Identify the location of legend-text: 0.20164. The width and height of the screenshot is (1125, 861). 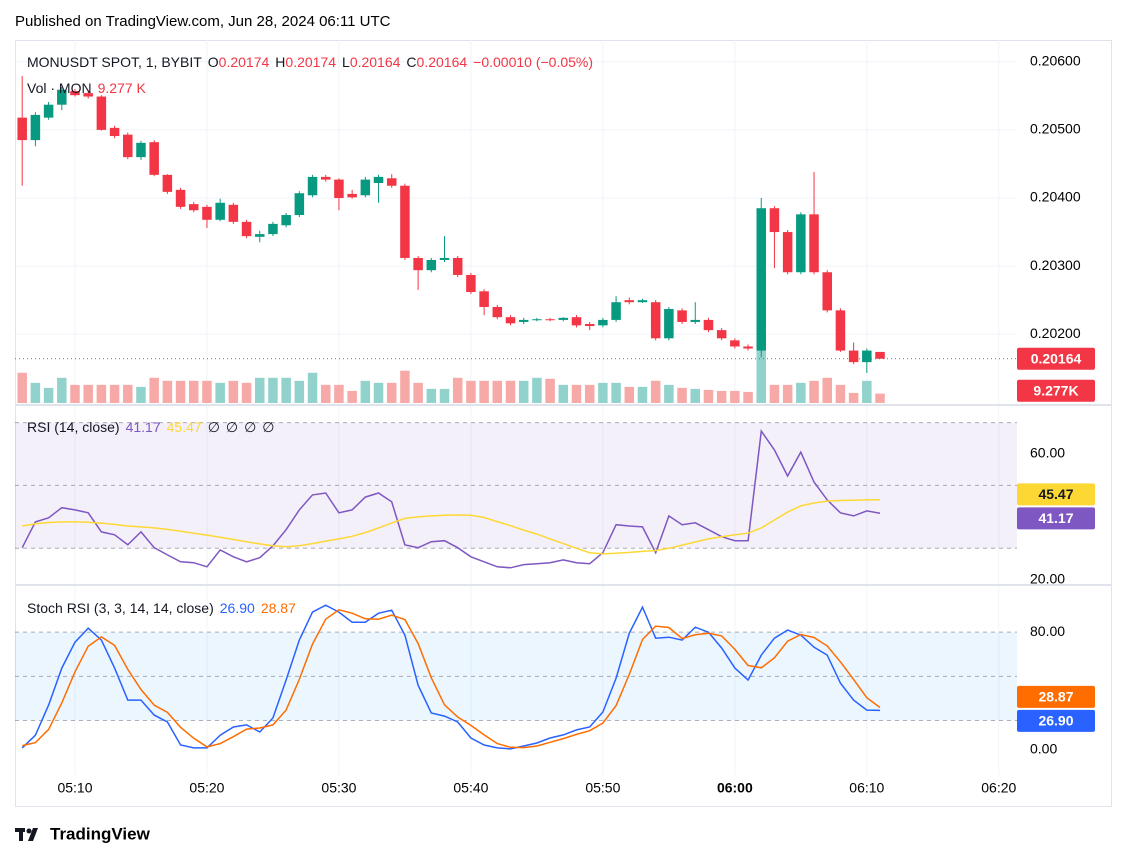
(442, 62).